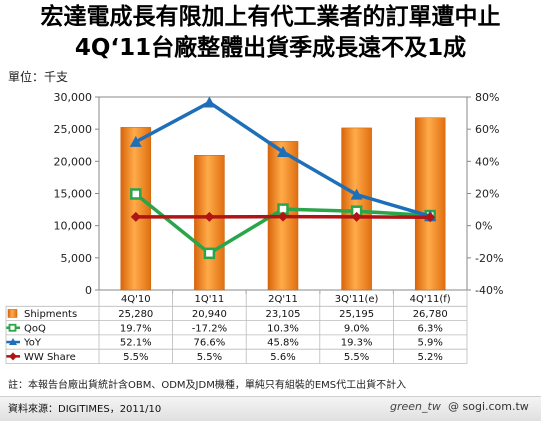 This screenshot has width=541, height=421. I want to click on watermark-site: @ sogi.com.tw, so click(488, 406).